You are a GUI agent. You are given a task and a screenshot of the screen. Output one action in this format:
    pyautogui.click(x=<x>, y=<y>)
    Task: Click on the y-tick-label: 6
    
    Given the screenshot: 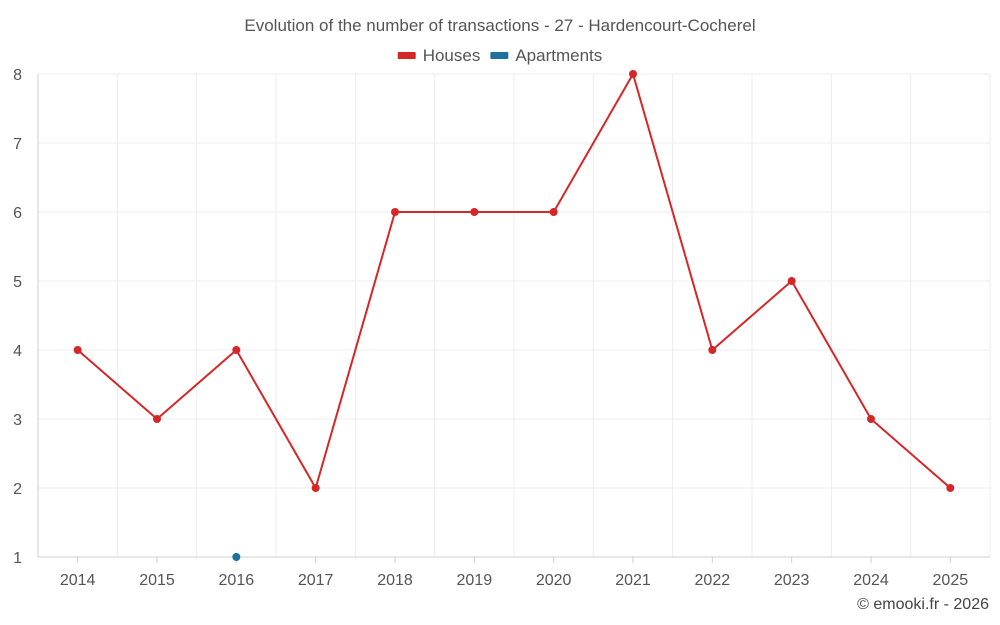 What is the action you would take?
    pyautogui.click(x=17, y=213)
    